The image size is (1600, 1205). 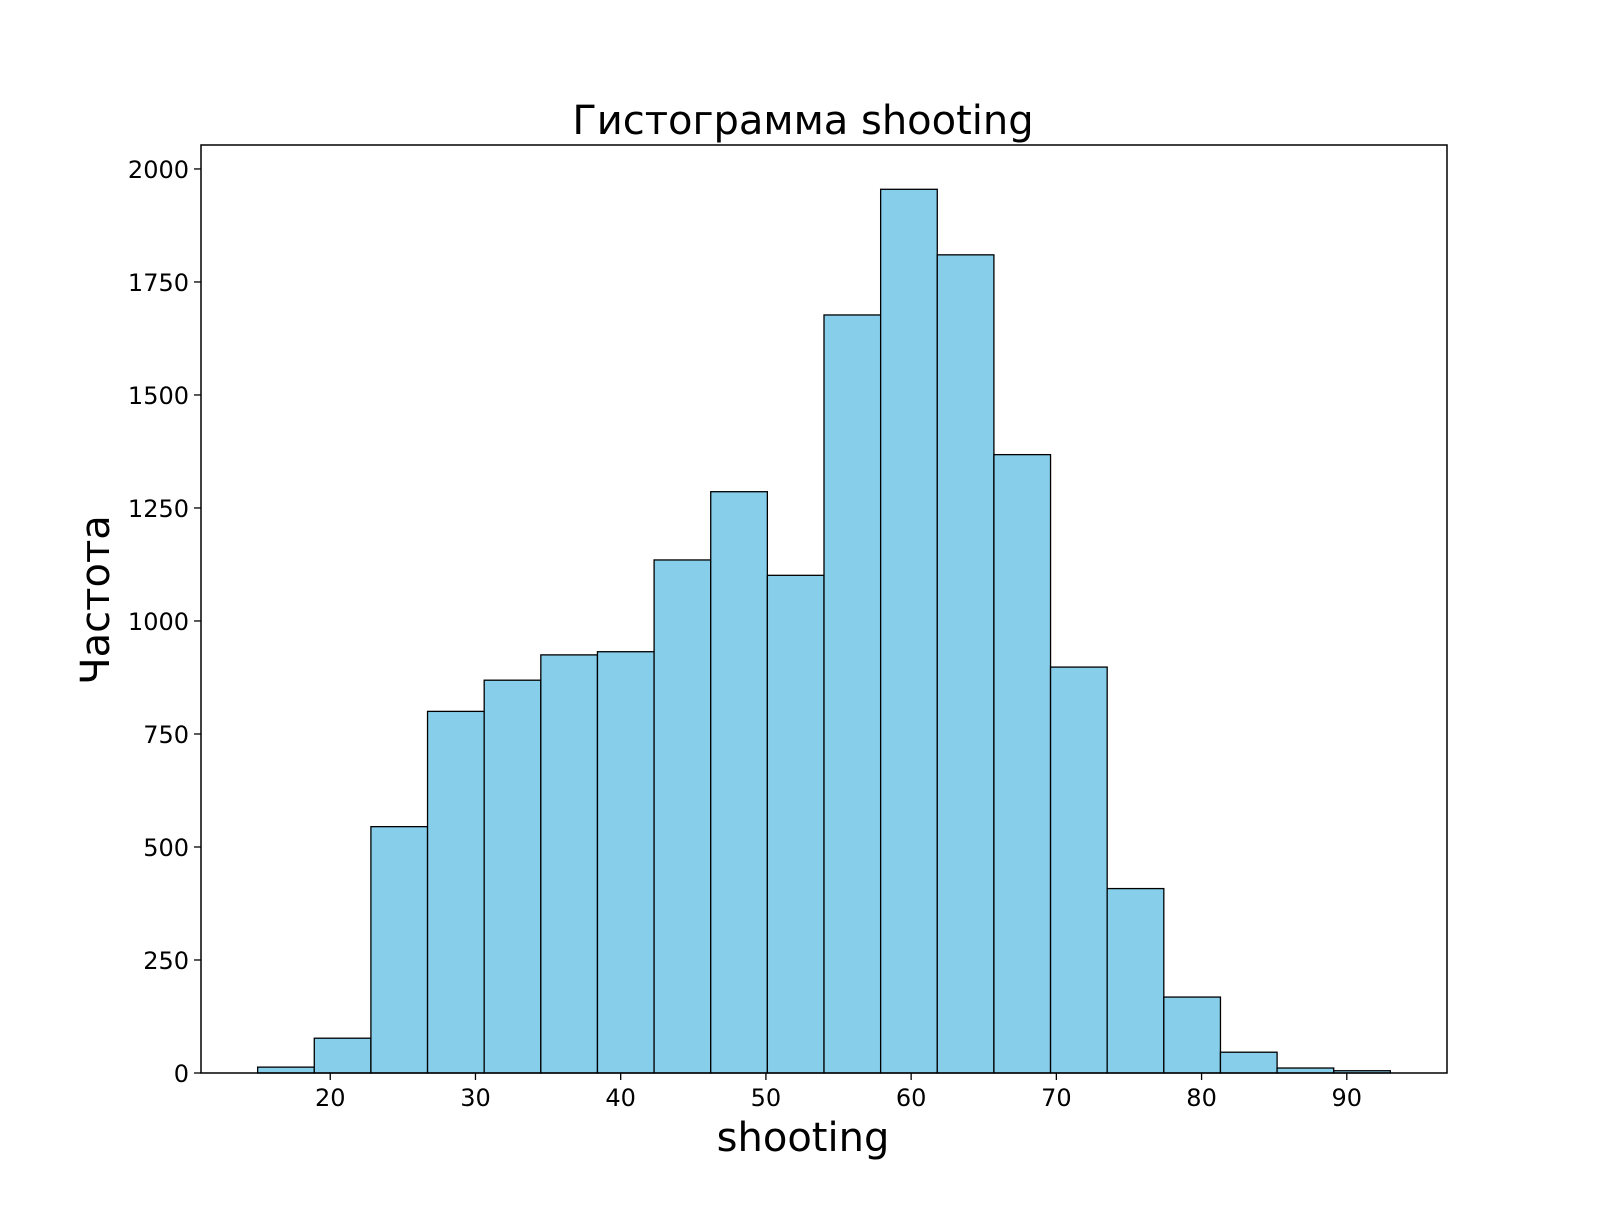 What do you see at coordinates (96, 600) in the screenshot?
I see `y-axis-label: Частота` at bounding box center [96, 600].